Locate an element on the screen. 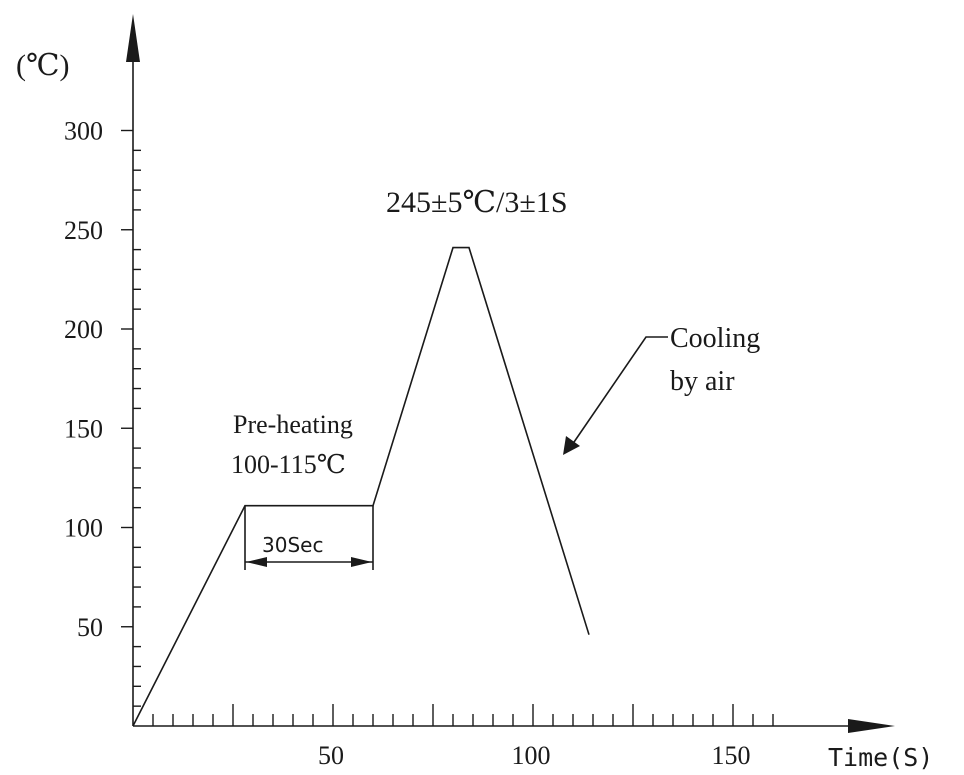 Image resolution: width=964 pixels, height=775 pixels. cooling-annotation-line1: Cooling is located at coordinates (715, 338).